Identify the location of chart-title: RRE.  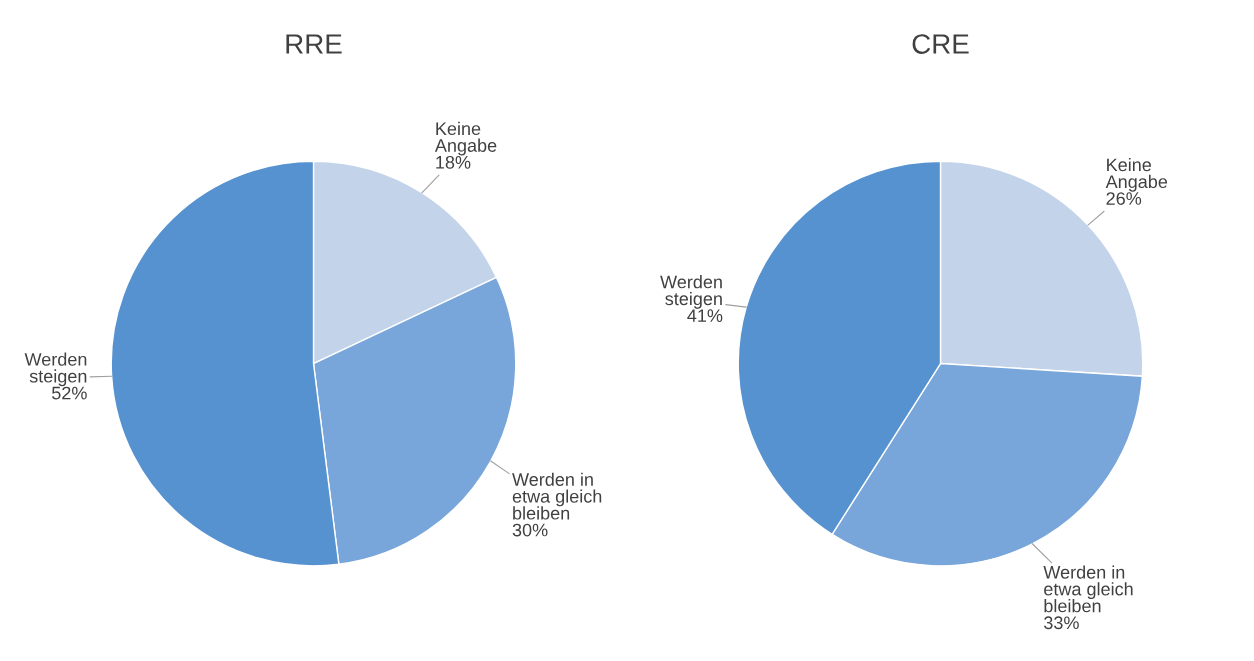
(314, 44).